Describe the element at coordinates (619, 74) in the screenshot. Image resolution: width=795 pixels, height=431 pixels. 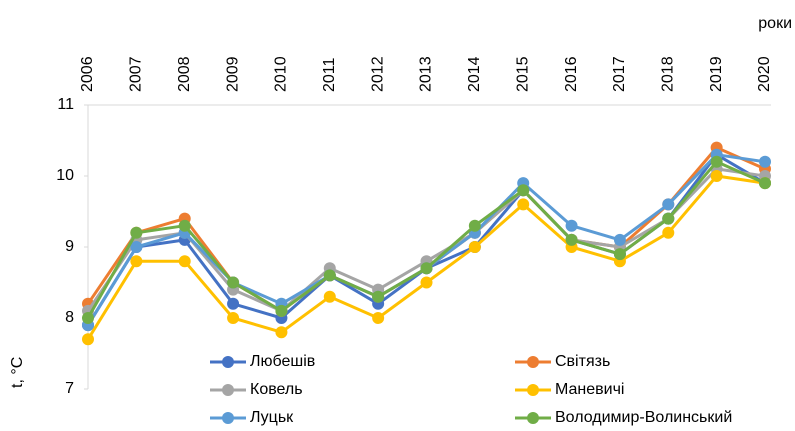
I see `x-tick-label: 2017` at that location.